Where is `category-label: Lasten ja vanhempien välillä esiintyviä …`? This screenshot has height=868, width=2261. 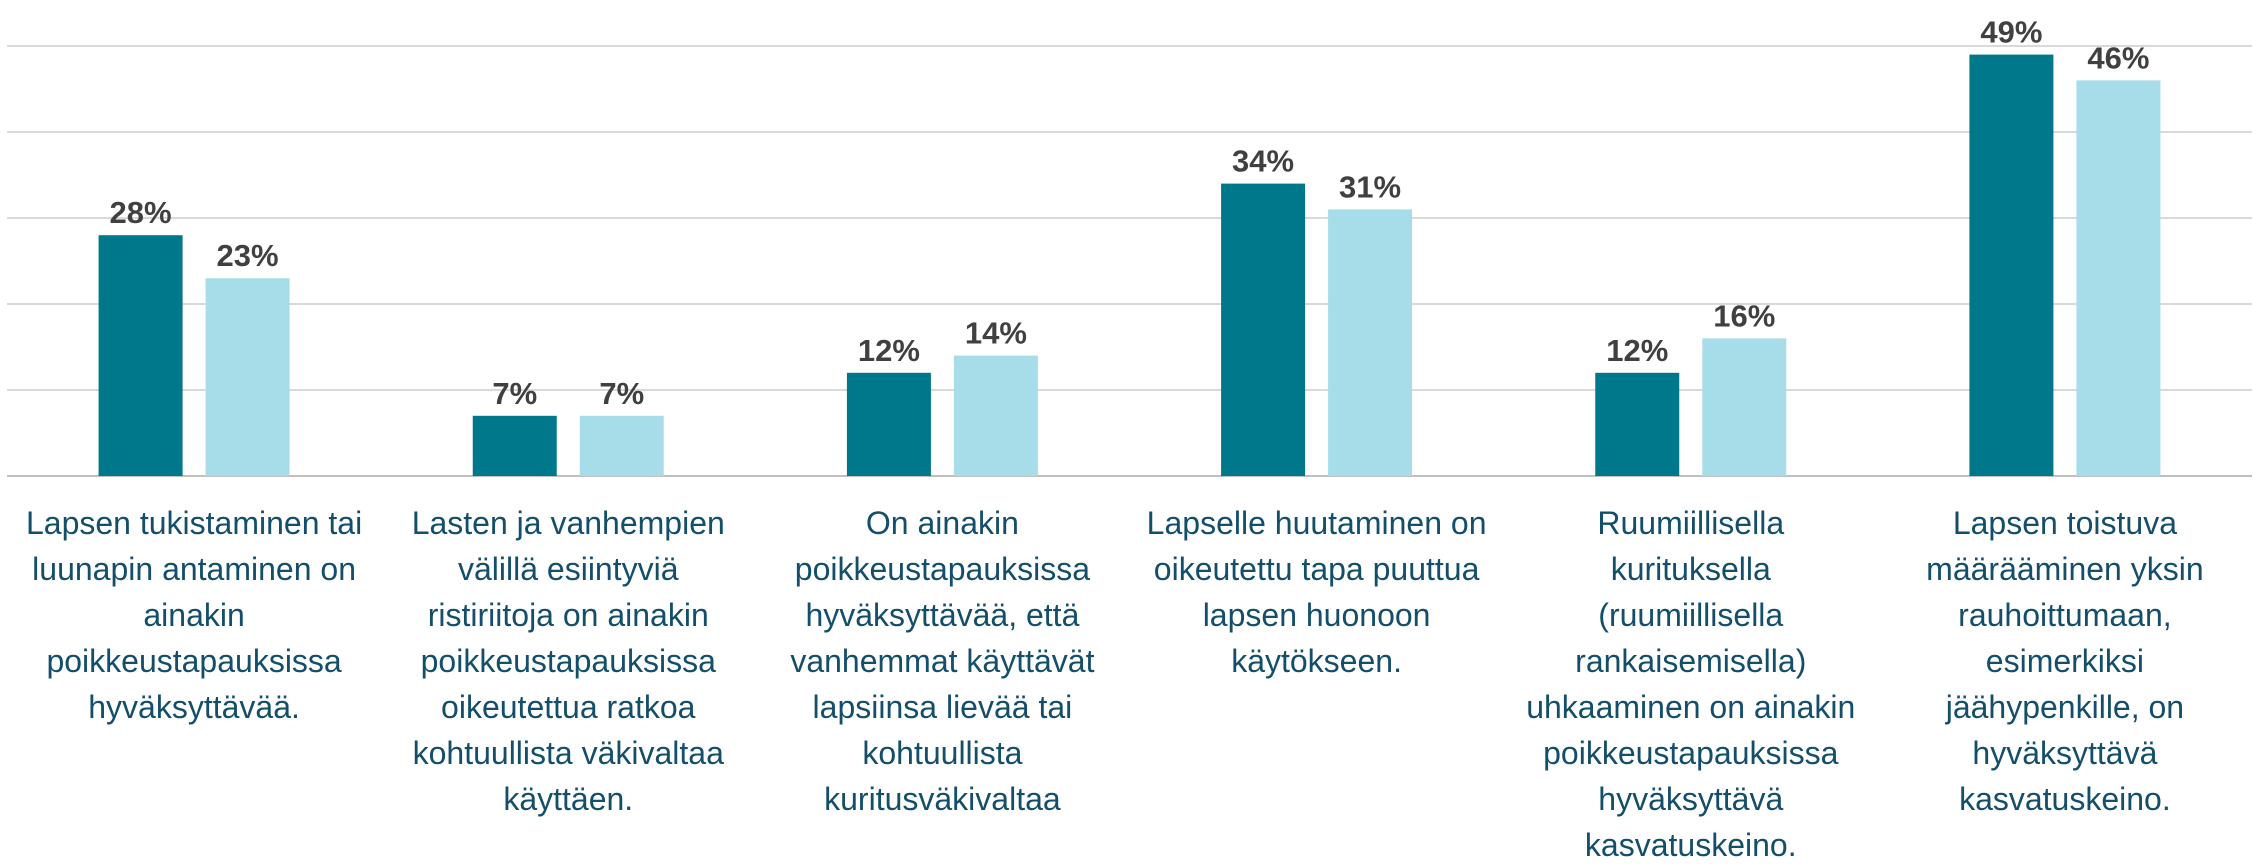 category-label: Lasten ja vanhempien välillä esiintyviä … is located at coordinates (568, 661).